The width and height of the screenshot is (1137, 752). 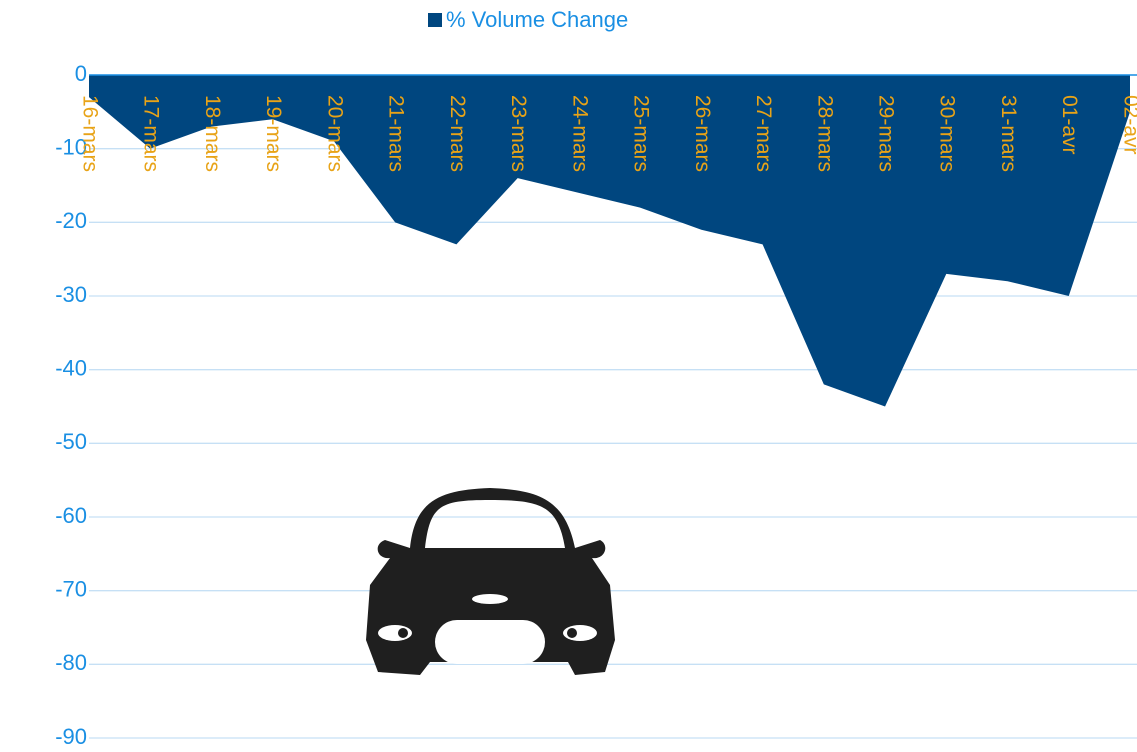 I want to click on x-tick-label: 28-mars, so click(x=824, y=133).